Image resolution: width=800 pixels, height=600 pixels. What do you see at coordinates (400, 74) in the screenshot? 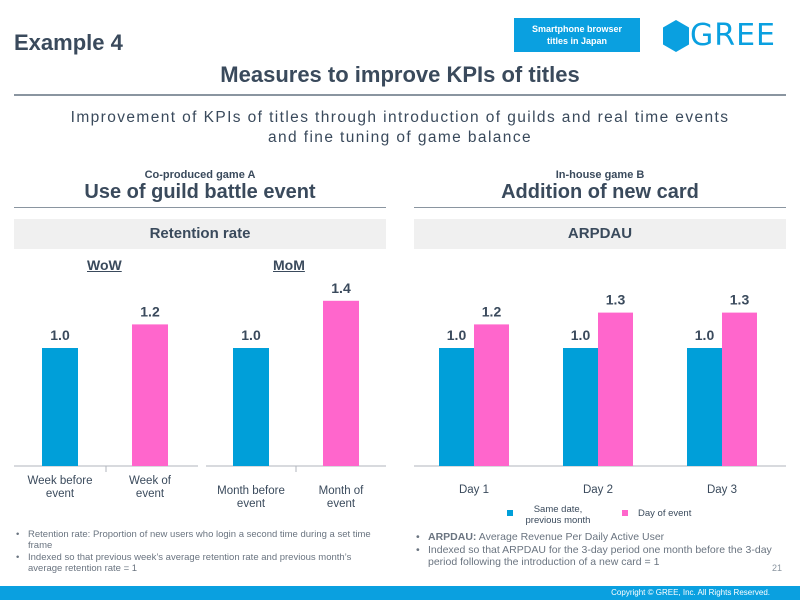
I see `page-title: Measures to improve KPIs of titles` at bounding box center [400, 74].